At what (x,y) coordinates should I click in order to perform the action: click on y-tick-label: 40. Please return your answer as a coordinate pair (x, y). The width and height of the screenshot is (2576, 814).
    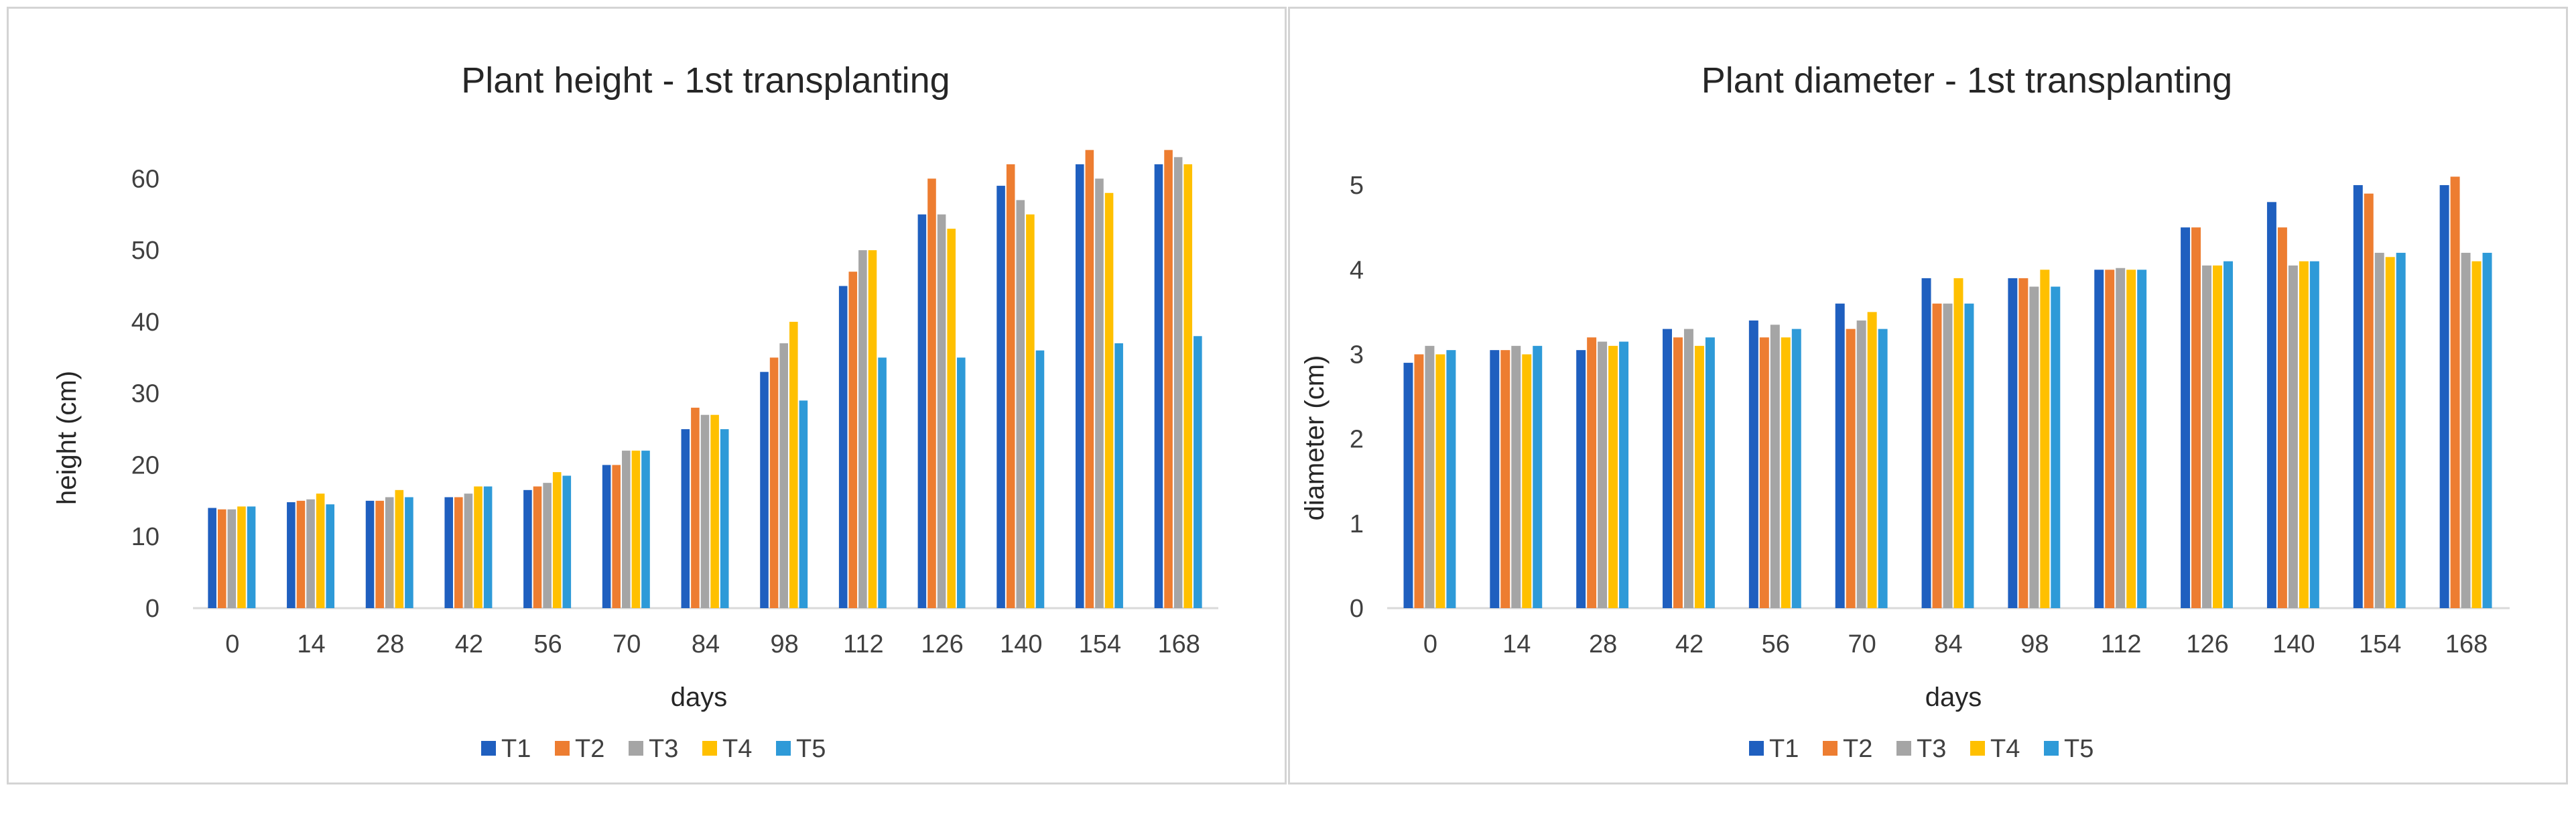
    Looking at the image, I should click on (145, 322).